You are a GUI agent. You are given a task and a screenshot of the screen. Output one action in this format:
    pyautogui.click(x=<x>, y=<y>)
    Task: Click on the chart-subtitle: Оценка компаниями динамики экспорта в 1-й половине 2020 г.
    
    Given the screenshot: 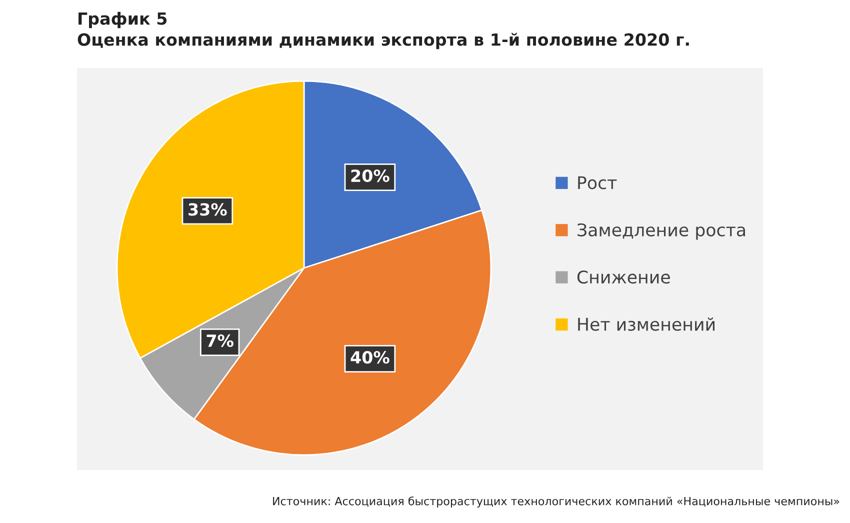 What is the action you would take?
    pyautogui.click(x=383, y=41)
    